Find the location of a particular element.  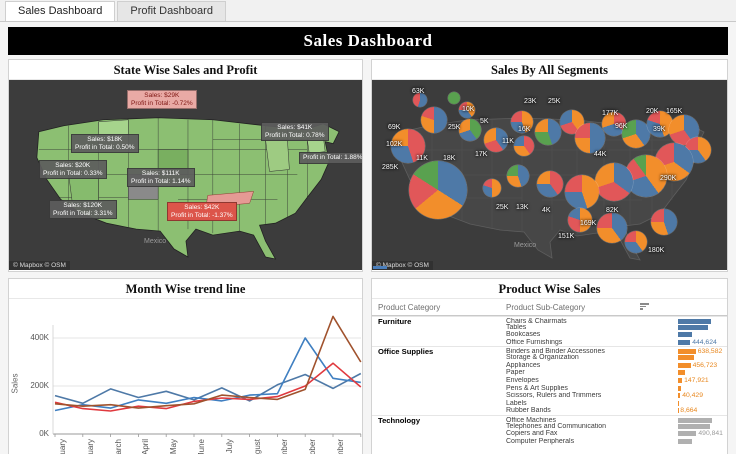

table-row: Scissors, Rulers and Trimmers 40,429 is located at coordinates (549, 396).